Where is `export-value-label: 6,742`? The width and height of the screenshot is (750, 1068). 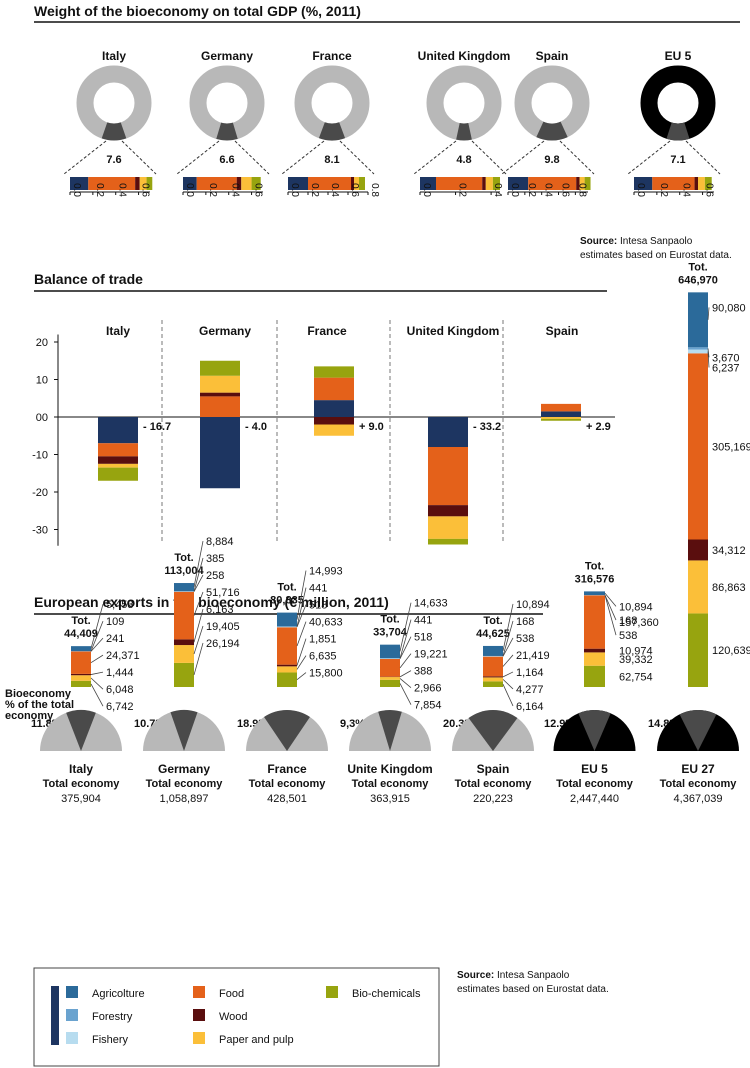
export-value-label: 6,742 is located at coordinates (120, 707).